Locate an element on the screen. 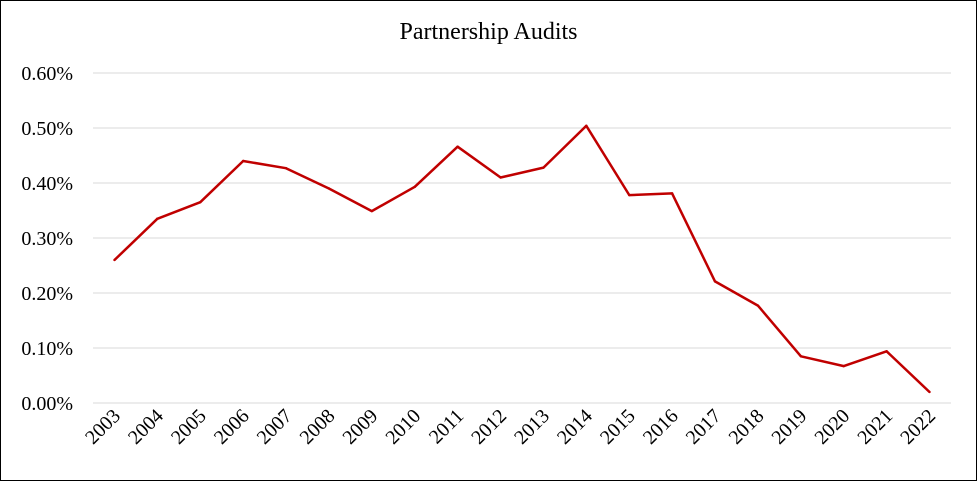 The image size is (977, 481). x-tick-label: 2016 is located at coordinates (661, 427).